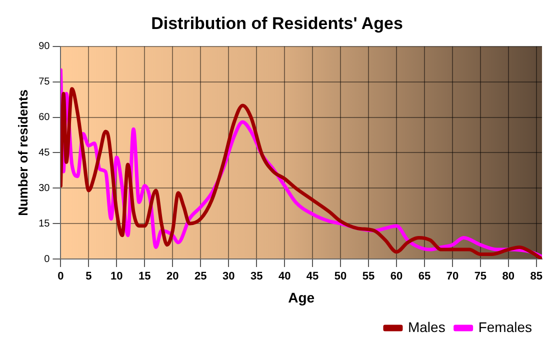  Describe the element at coordinates (301, 297) in the screenshot. I see `x-axis-title: Age` at that location.